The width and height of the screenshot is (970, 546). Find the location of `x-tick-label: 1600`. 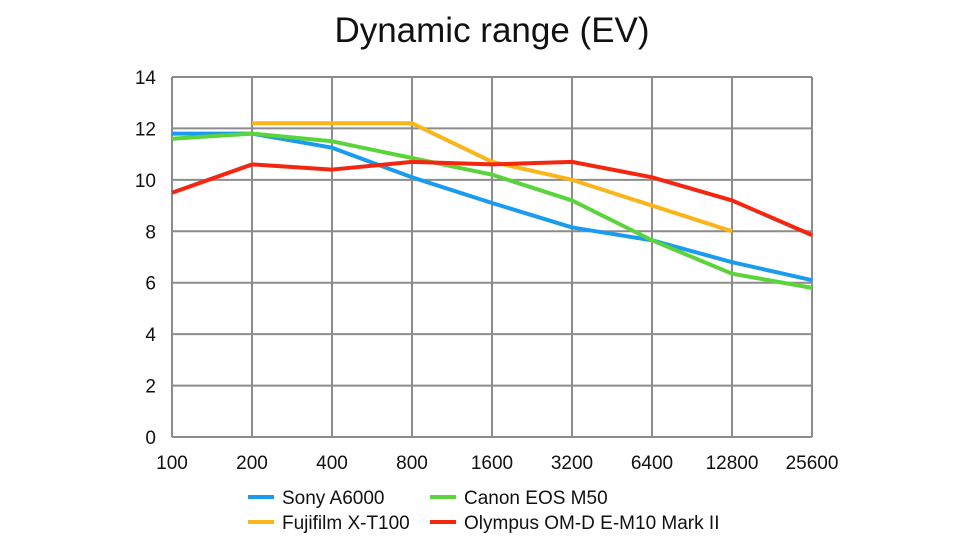

x-tick-label: 1600 is located at coordinates (492, 463).